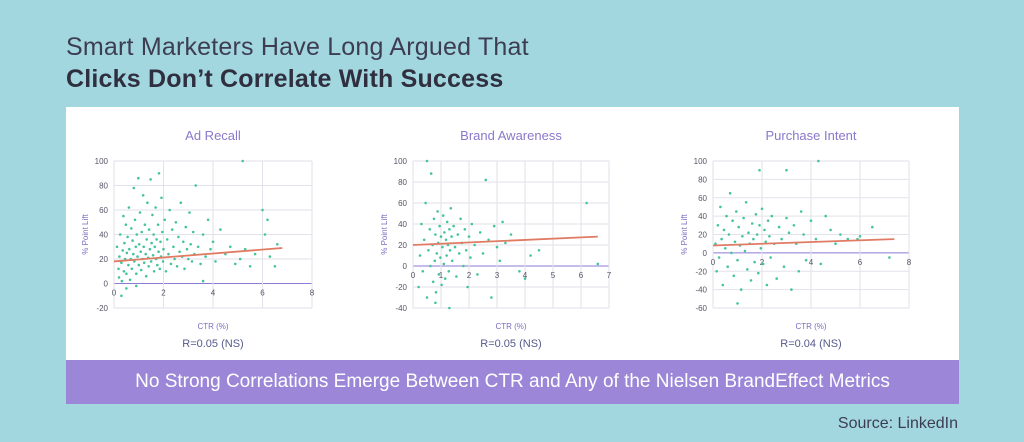 Image resolution: width=1024 pixels, height=442 pixels. I want to click on ad-recall-correlation-stat: R=0.05 (NS), so click(212, 344).